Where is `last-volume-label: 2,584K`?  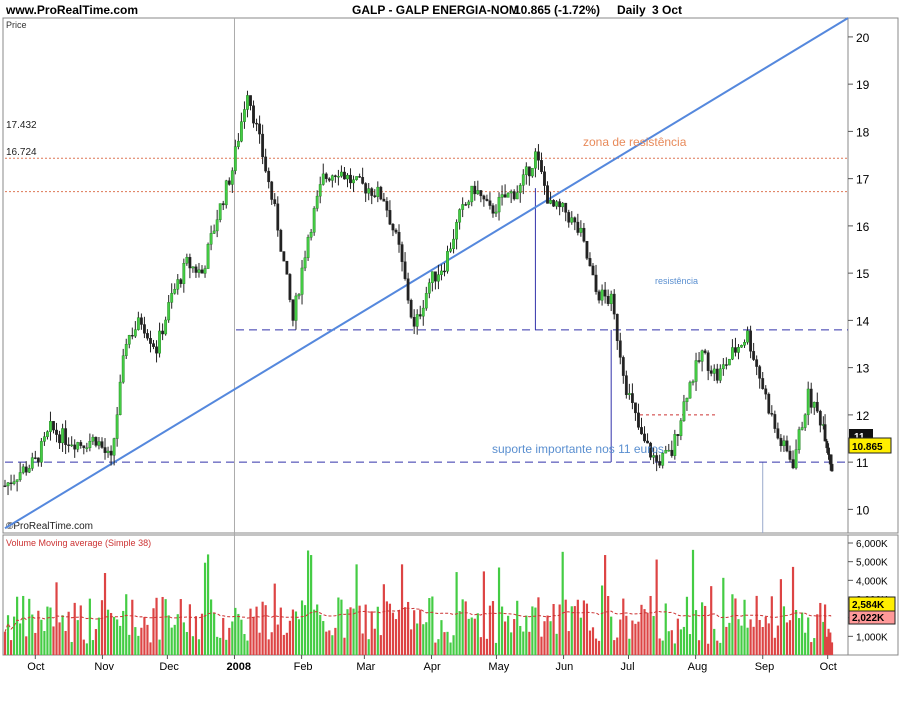 last-volume-label: 2,584K is located at coordinates (868, 605).